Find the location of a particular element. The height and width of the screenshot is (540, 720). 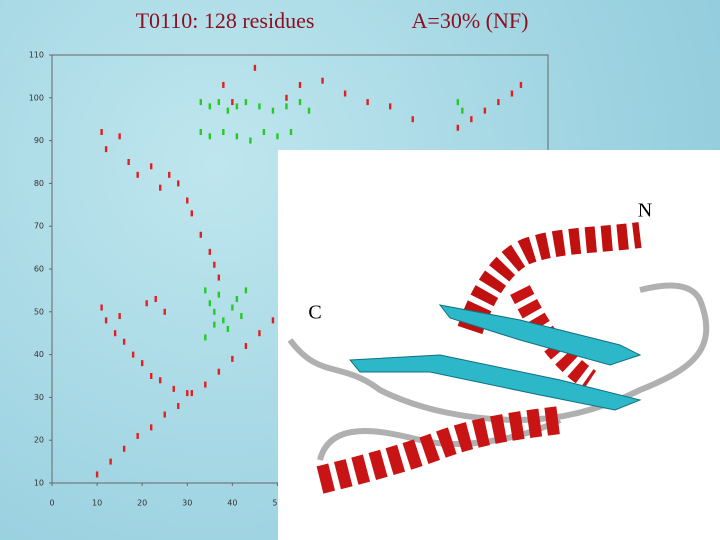

y-tick-label: 40 is located at coordinates (39, 354).